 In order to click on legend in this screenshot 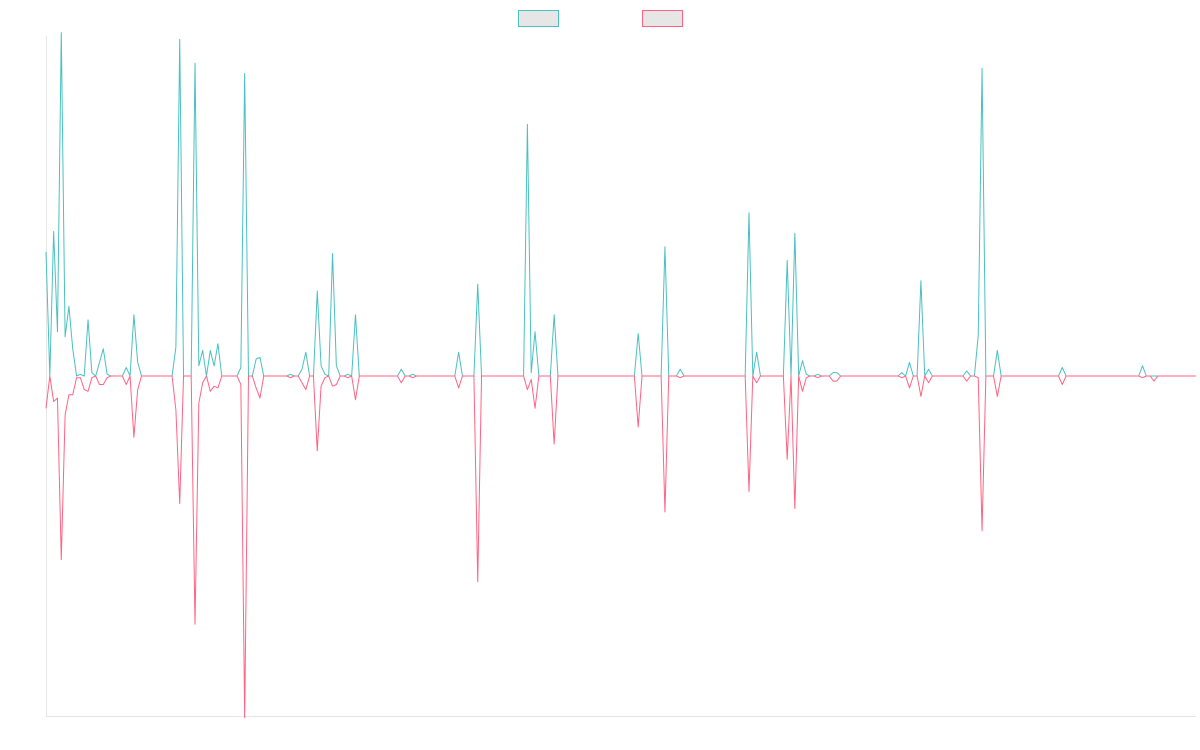, I will do `click(600, 18)`.